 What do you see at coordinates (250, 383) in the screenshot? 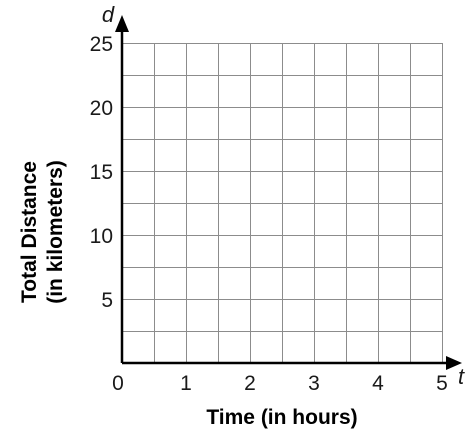
I see `x-tick-label: 2` at bounding box center [250, 383].